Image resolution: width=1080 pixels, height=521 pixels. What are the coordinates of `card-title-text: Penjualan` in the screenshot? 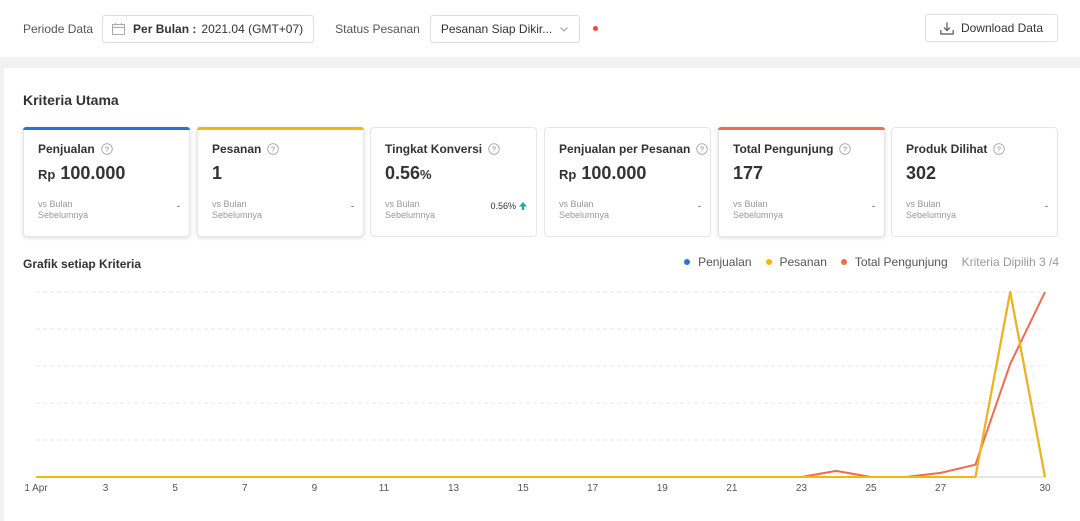 It's located at (66, 149).